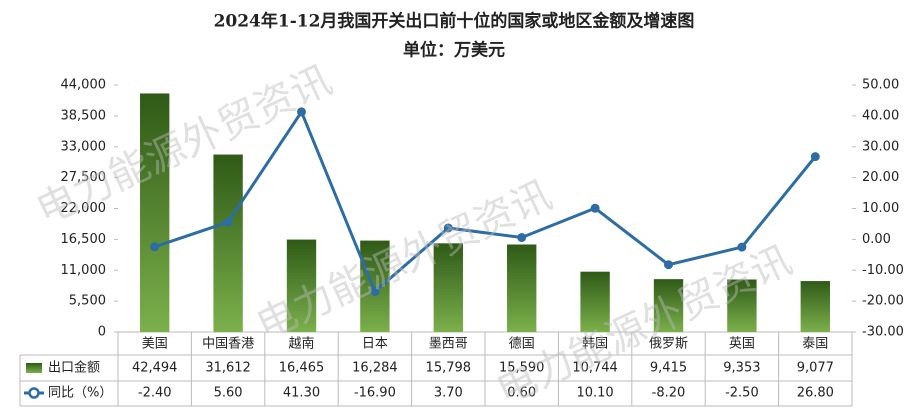  I want to click on table-value: 0.60, so click(521, 393).